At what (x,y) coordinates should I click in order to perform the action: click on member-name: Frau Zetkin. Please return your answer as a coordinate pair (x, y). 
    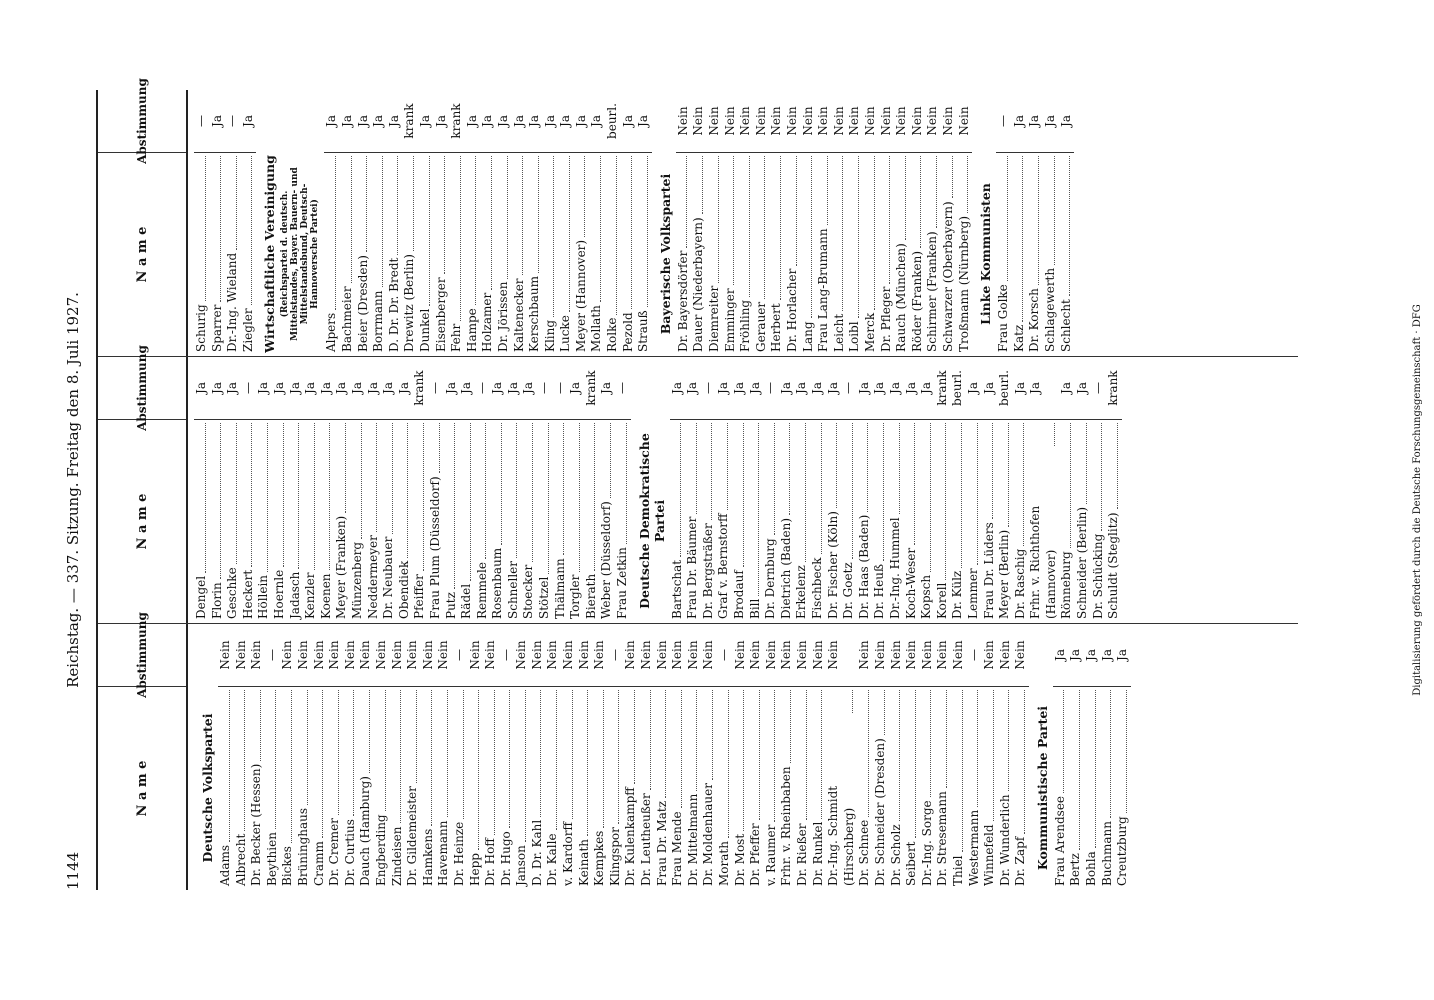
    Looking at the image, I should click on (622, 583).